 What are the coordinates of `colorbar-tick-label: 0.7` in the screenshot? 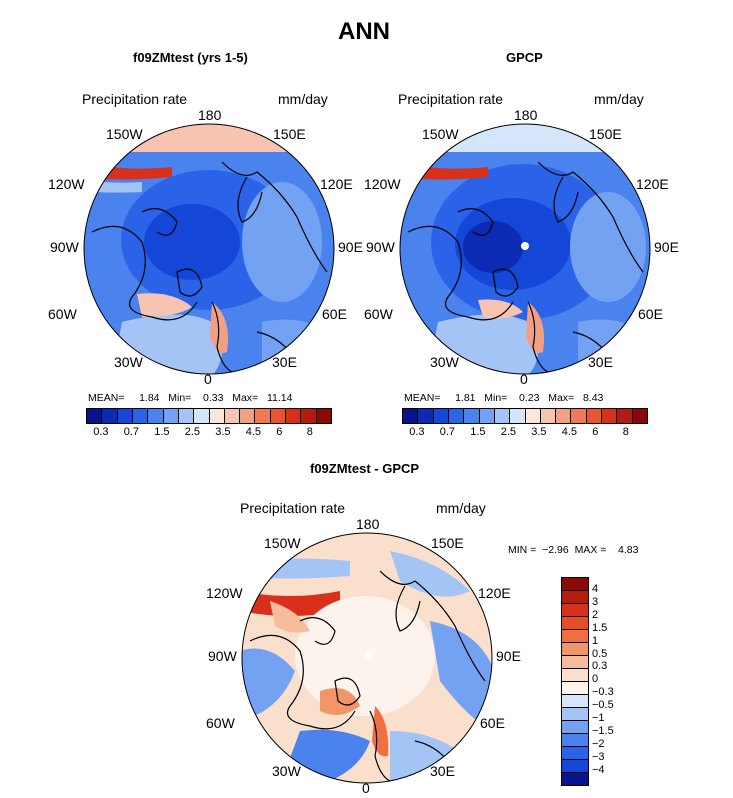 It's located at (131, 432).